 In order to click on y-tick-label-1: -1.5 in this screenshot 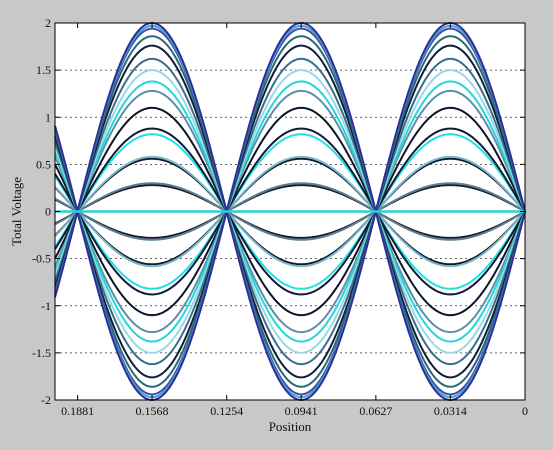, I will do `click(41, 353)`.